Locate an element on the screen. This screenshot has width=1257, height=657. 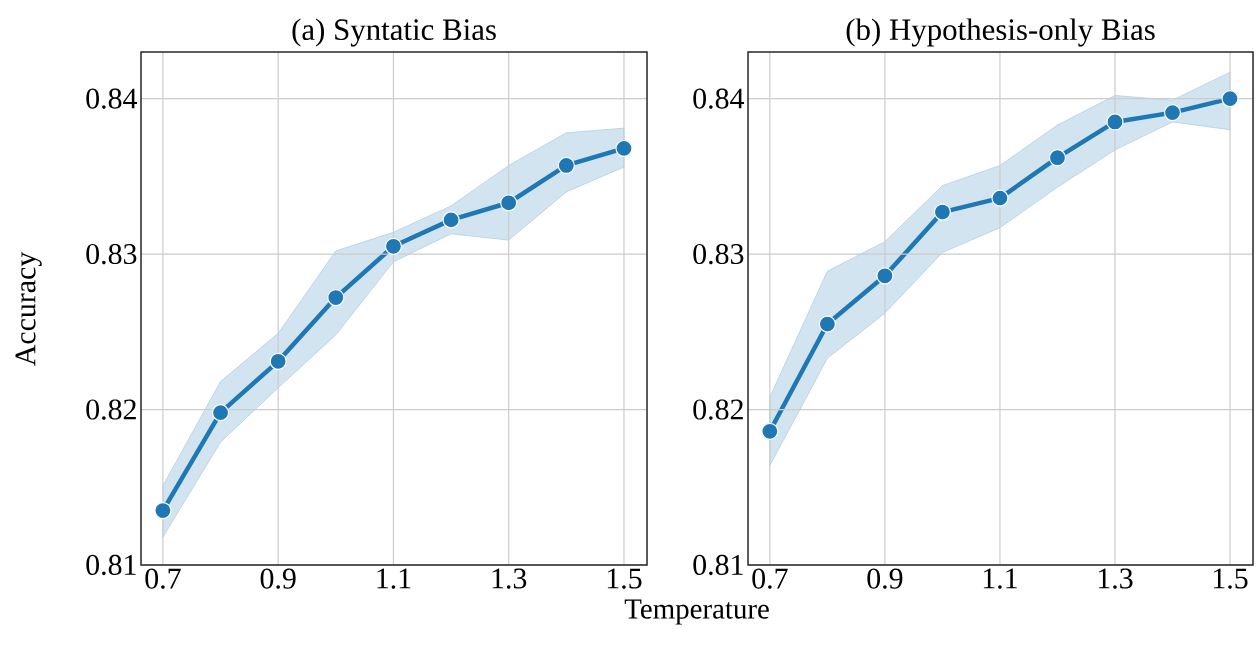
chart-title: (b) Hypothesis-only Bias is located at coordinates (1000, 32).